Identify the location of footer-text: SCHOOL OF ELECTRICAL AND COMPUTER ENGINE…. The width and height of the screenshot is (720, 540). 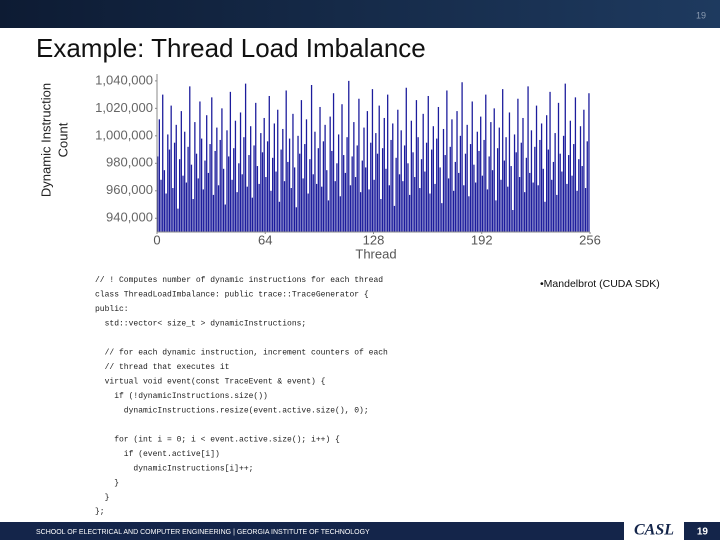
(203, 532).